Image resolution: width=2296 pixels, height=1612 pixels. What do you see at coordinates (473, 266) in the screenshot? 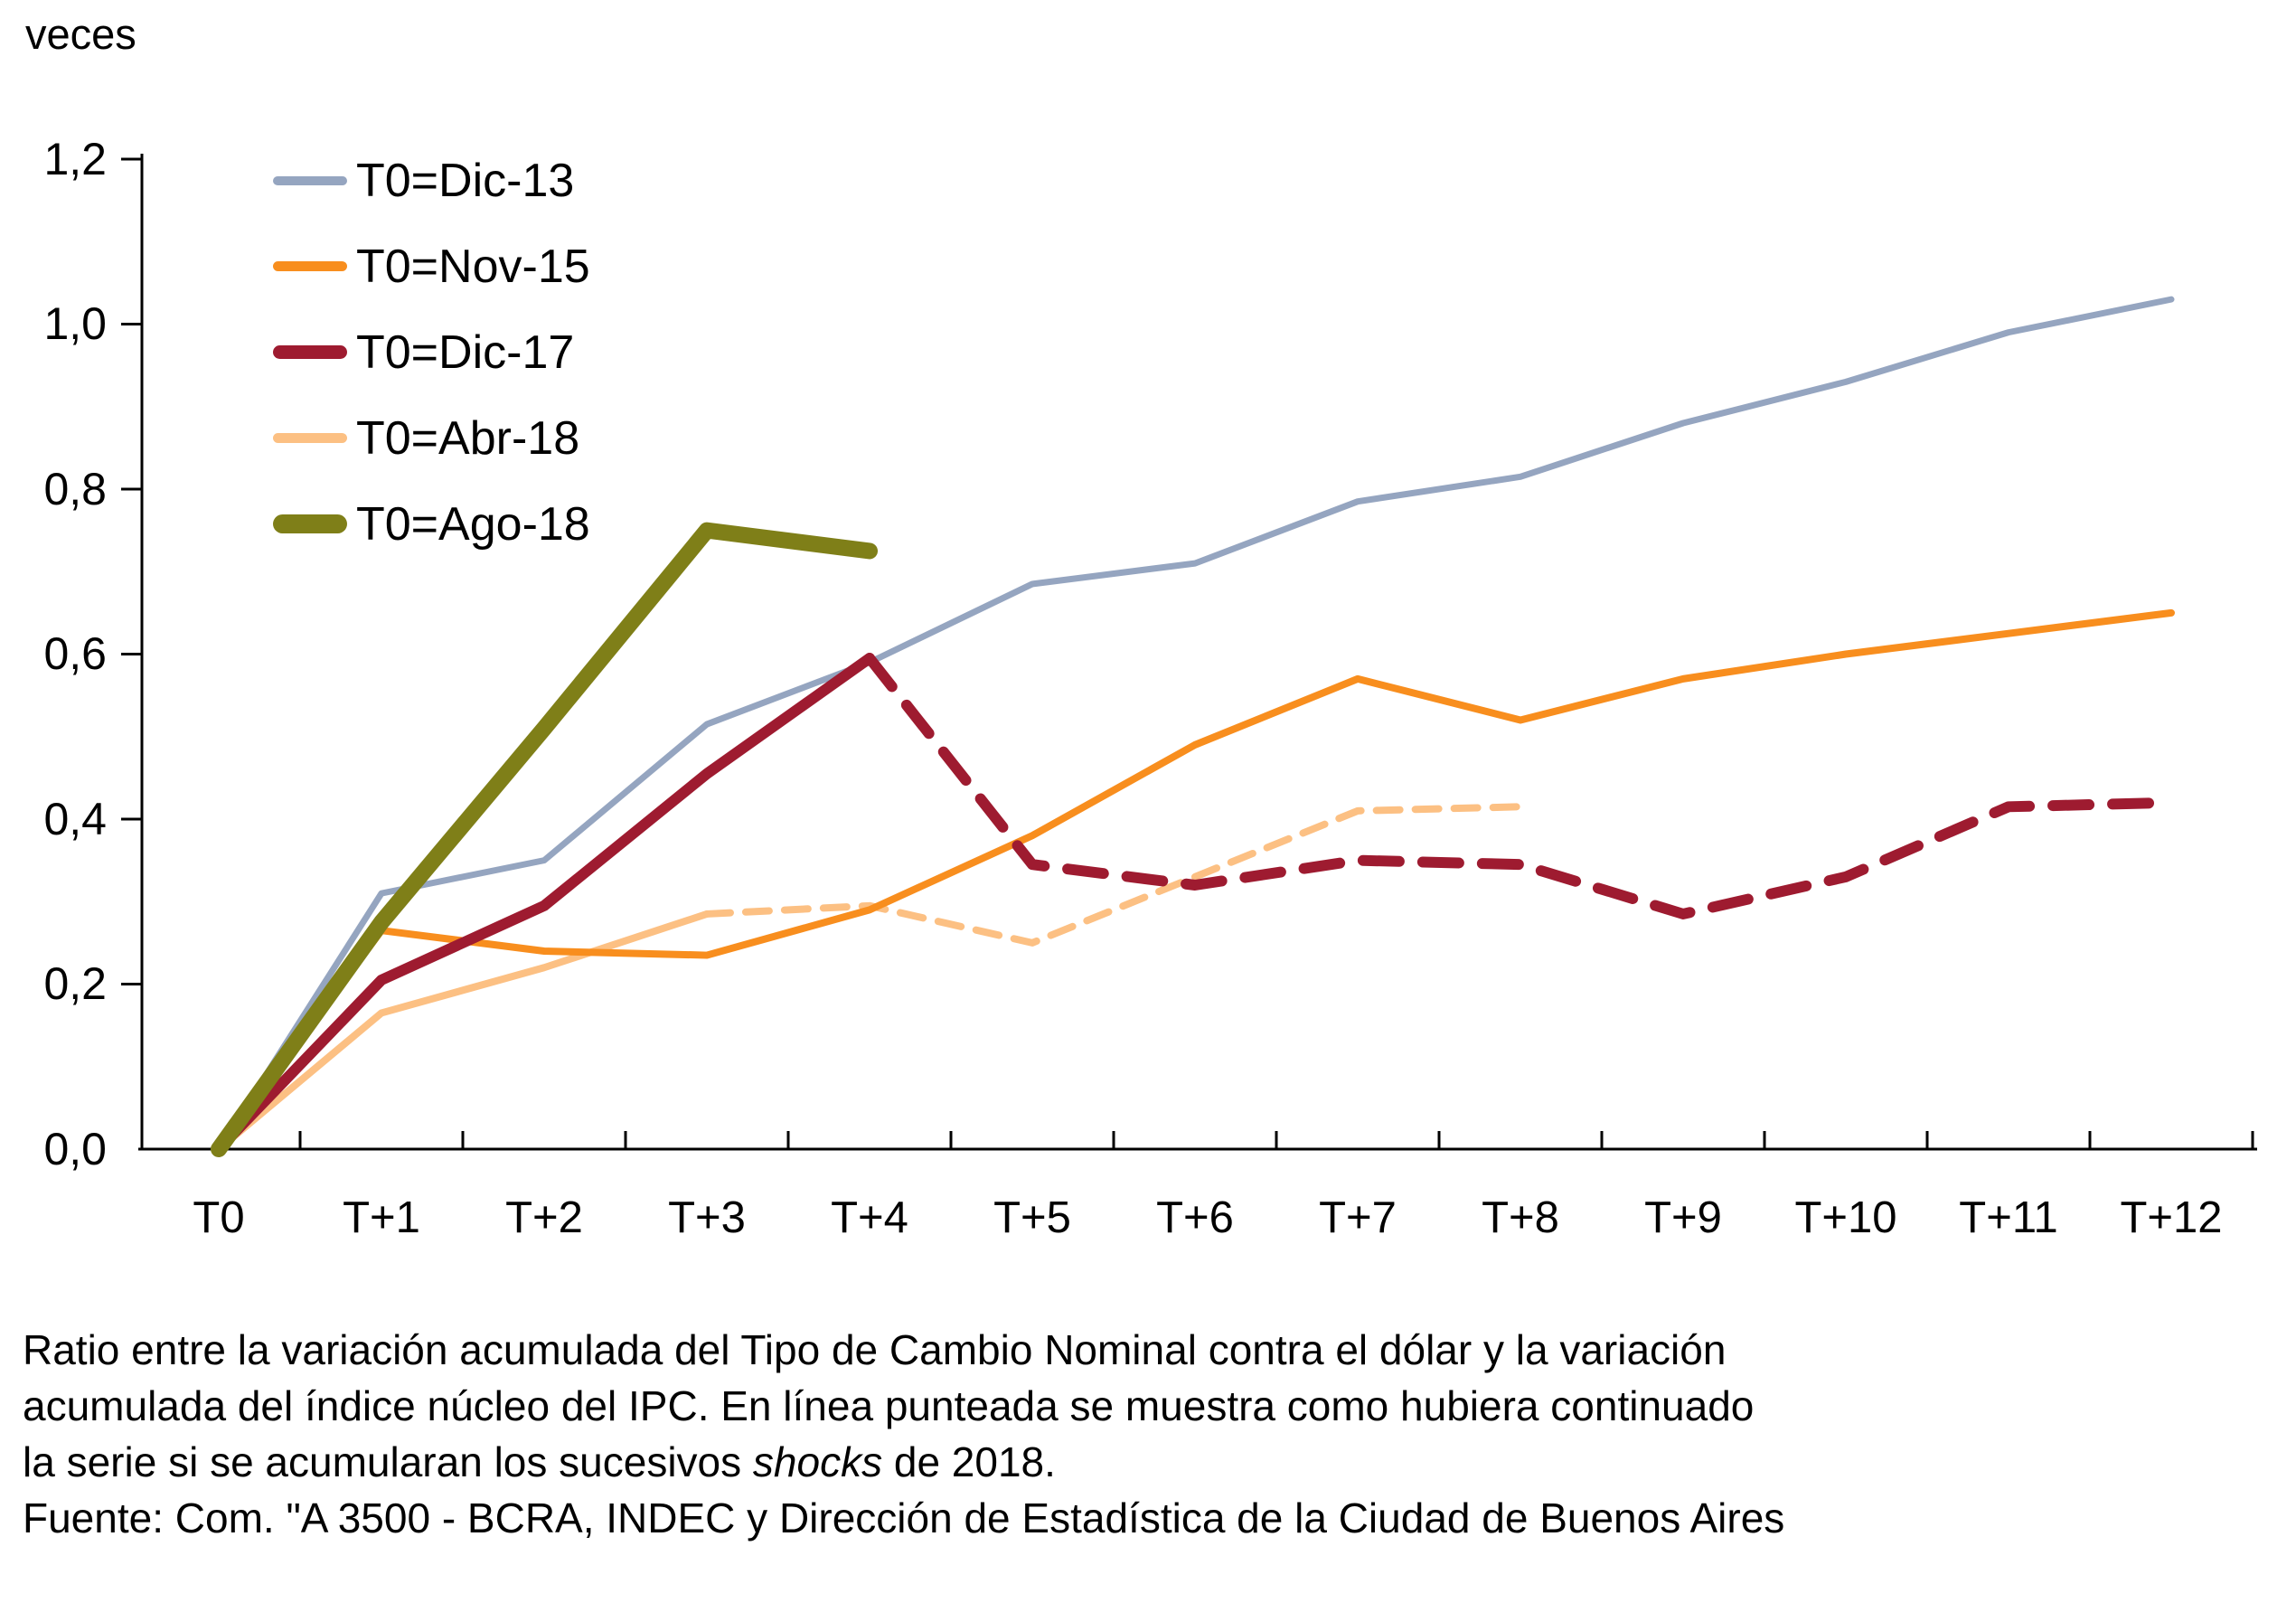
I see `legend-label-nov15: T0=Nov-15` at bounding box center [473, 266].